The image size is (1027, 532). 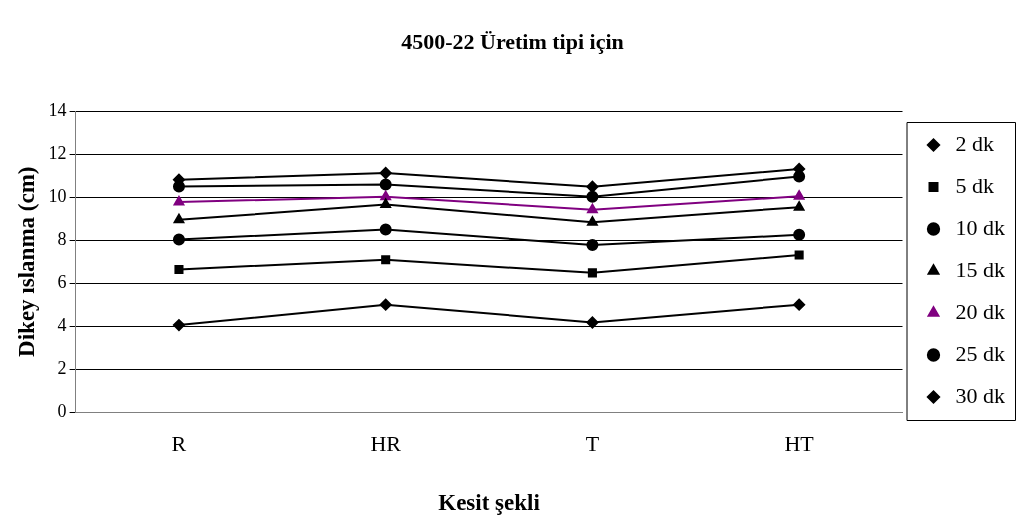 What do you see at coordinates (179, 443) in the screenshot?
I see `x-tick-label: R` at bounding box center [179, 443].